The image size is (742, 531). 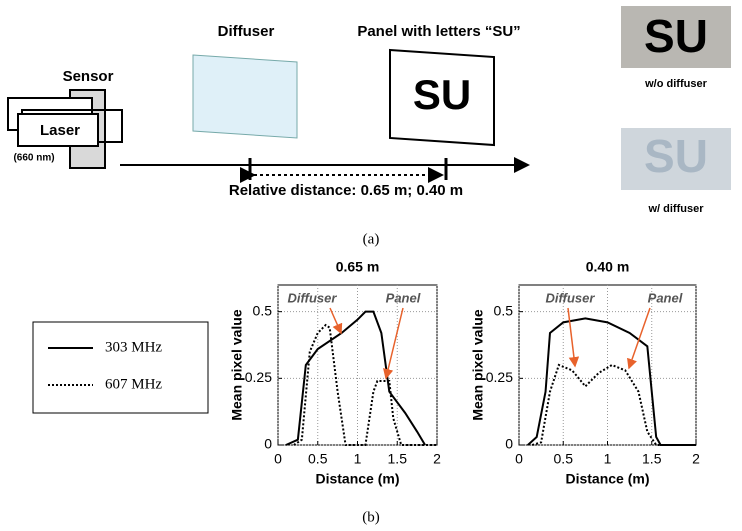 What do you see at coordinates (442, 94) in the screenshot?
I see `panel-letters: SU` at bounding box center [442, 94].